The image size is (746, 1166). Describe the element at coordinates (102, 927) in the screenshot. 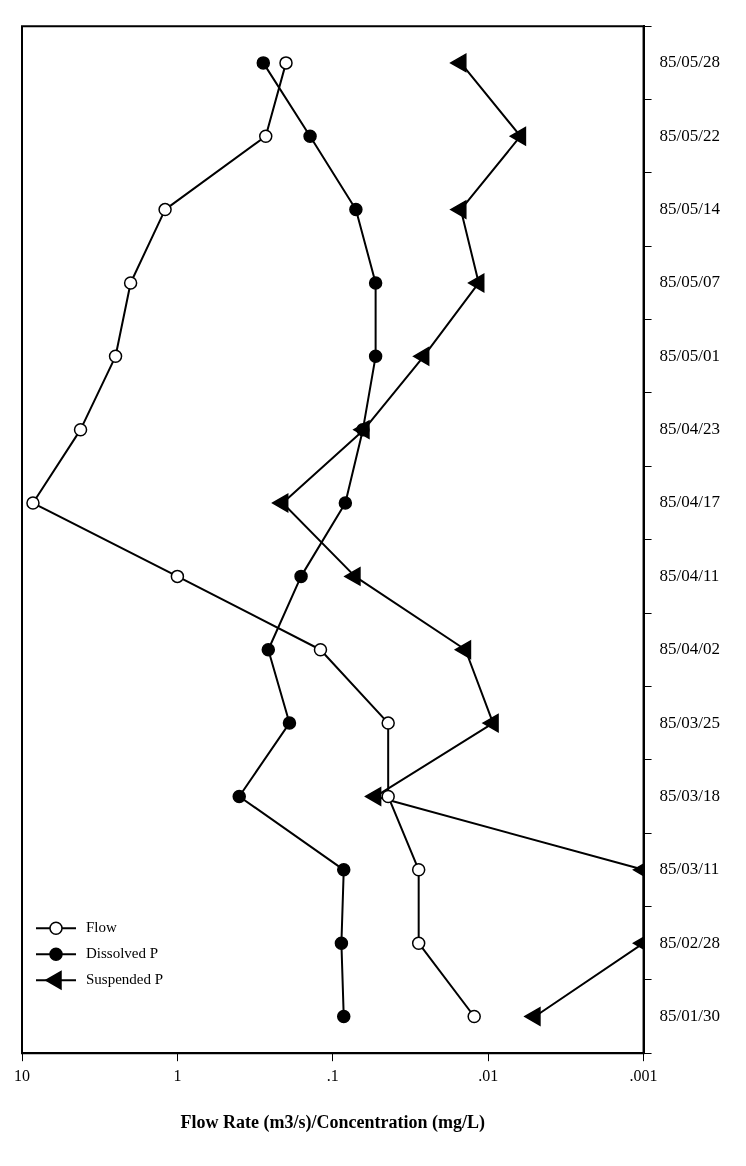

I see `legend-label: Flow` at that location.